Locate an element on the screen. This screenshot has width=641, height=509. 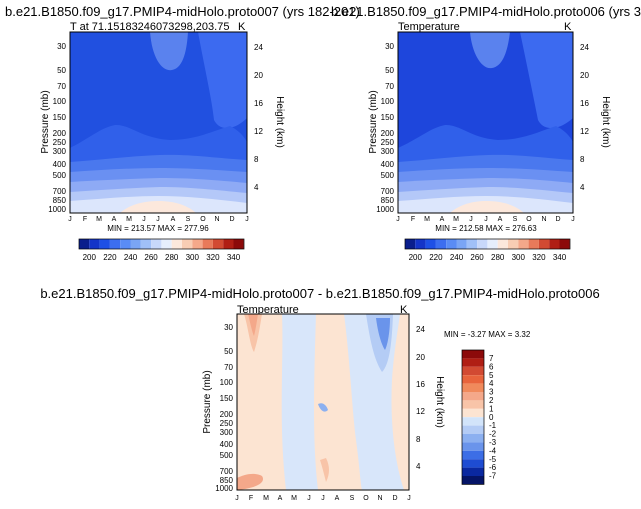
plot-frame is located at coordinates (485, 122).